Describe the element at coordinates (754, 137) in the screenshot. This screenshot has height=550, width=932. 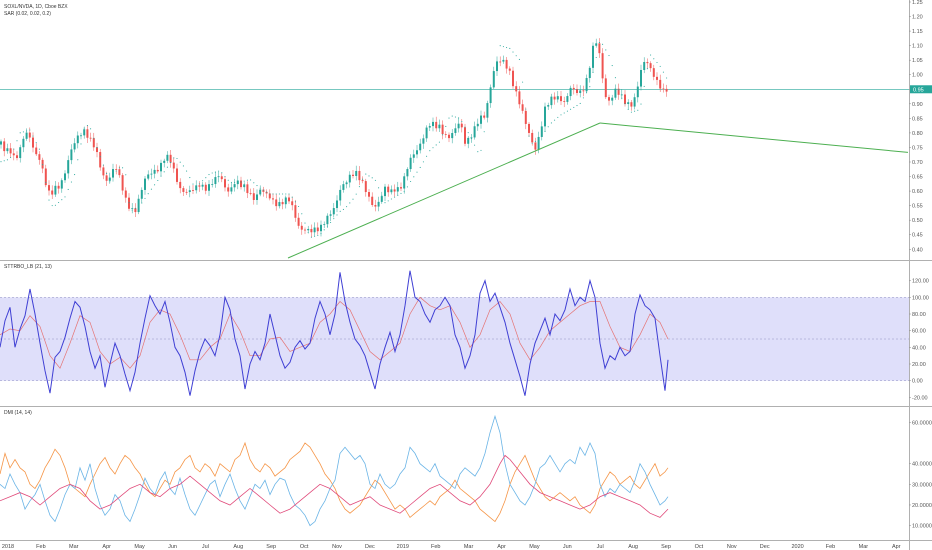
I see `trend-line` at that location.